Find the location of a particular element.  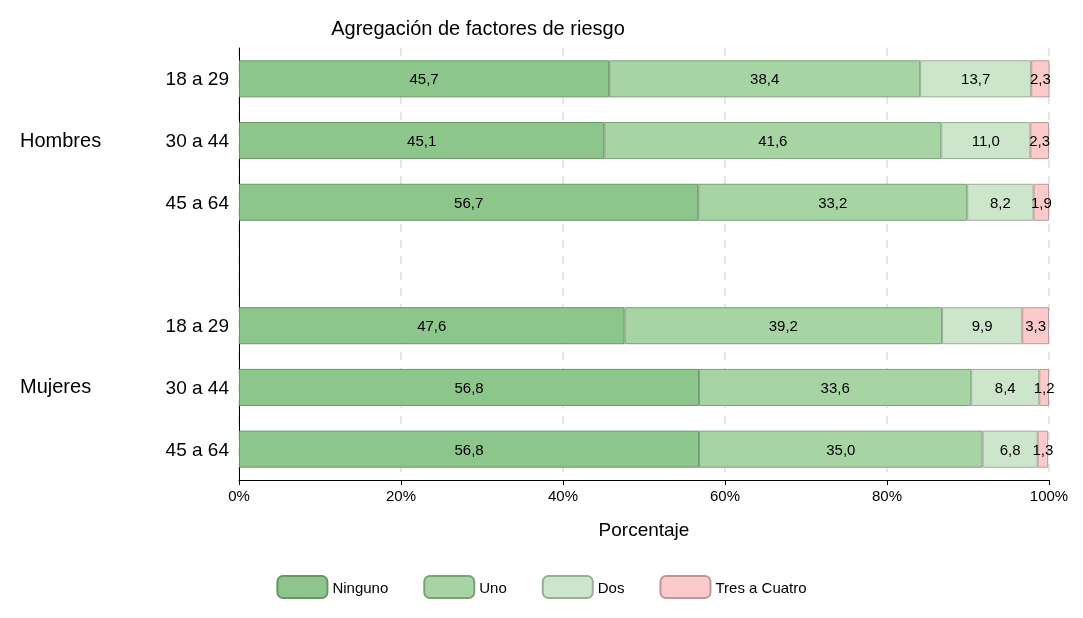

data-label: 13,7 is located at coordinates (976, 79).